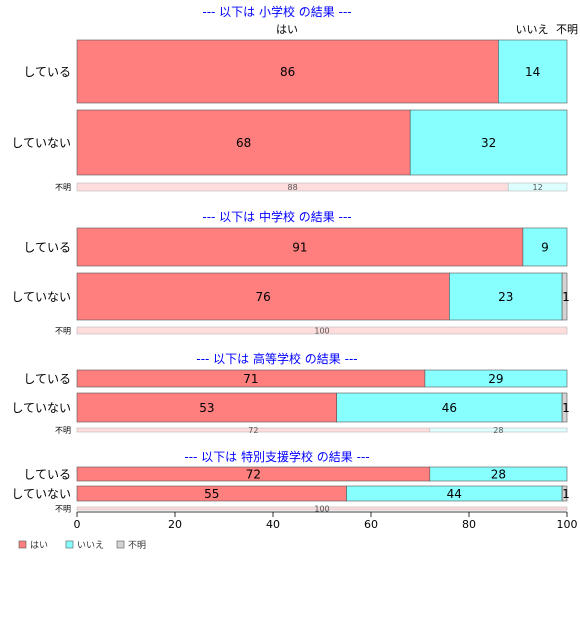 This screenshot has height=640, width=580. Describe the element at coordinates (567, 29) in the screenshot. I see `header-label-unknown: 不明` at that location.